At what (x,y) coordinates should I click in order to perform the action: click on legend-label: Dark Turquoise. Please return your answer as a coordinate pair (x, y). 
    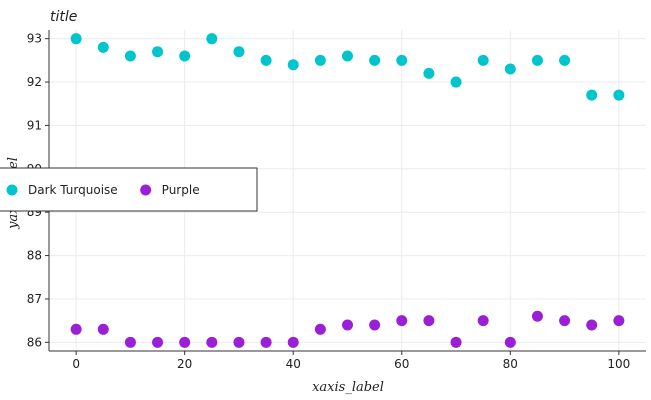
    Looking at the image, I should click on (73, 190).